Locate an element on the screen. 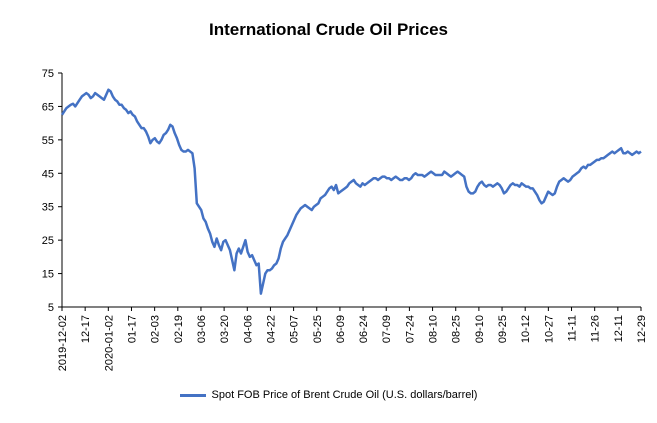 The image size is (657, 423). x-tick-label: 04-06 is located at coordinates (248, 329).